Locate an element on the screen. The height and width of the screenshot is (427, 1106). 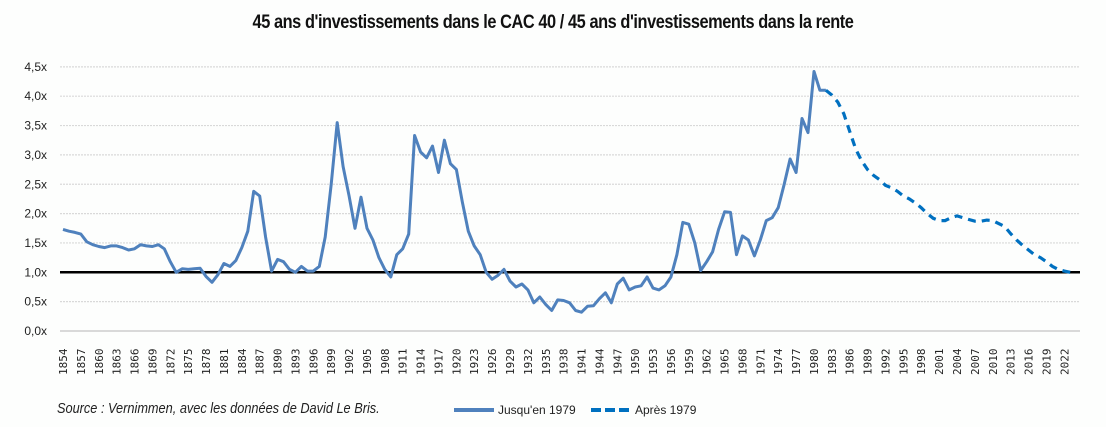
x-tick-label: 1929 is located at coordinates (510, 362).